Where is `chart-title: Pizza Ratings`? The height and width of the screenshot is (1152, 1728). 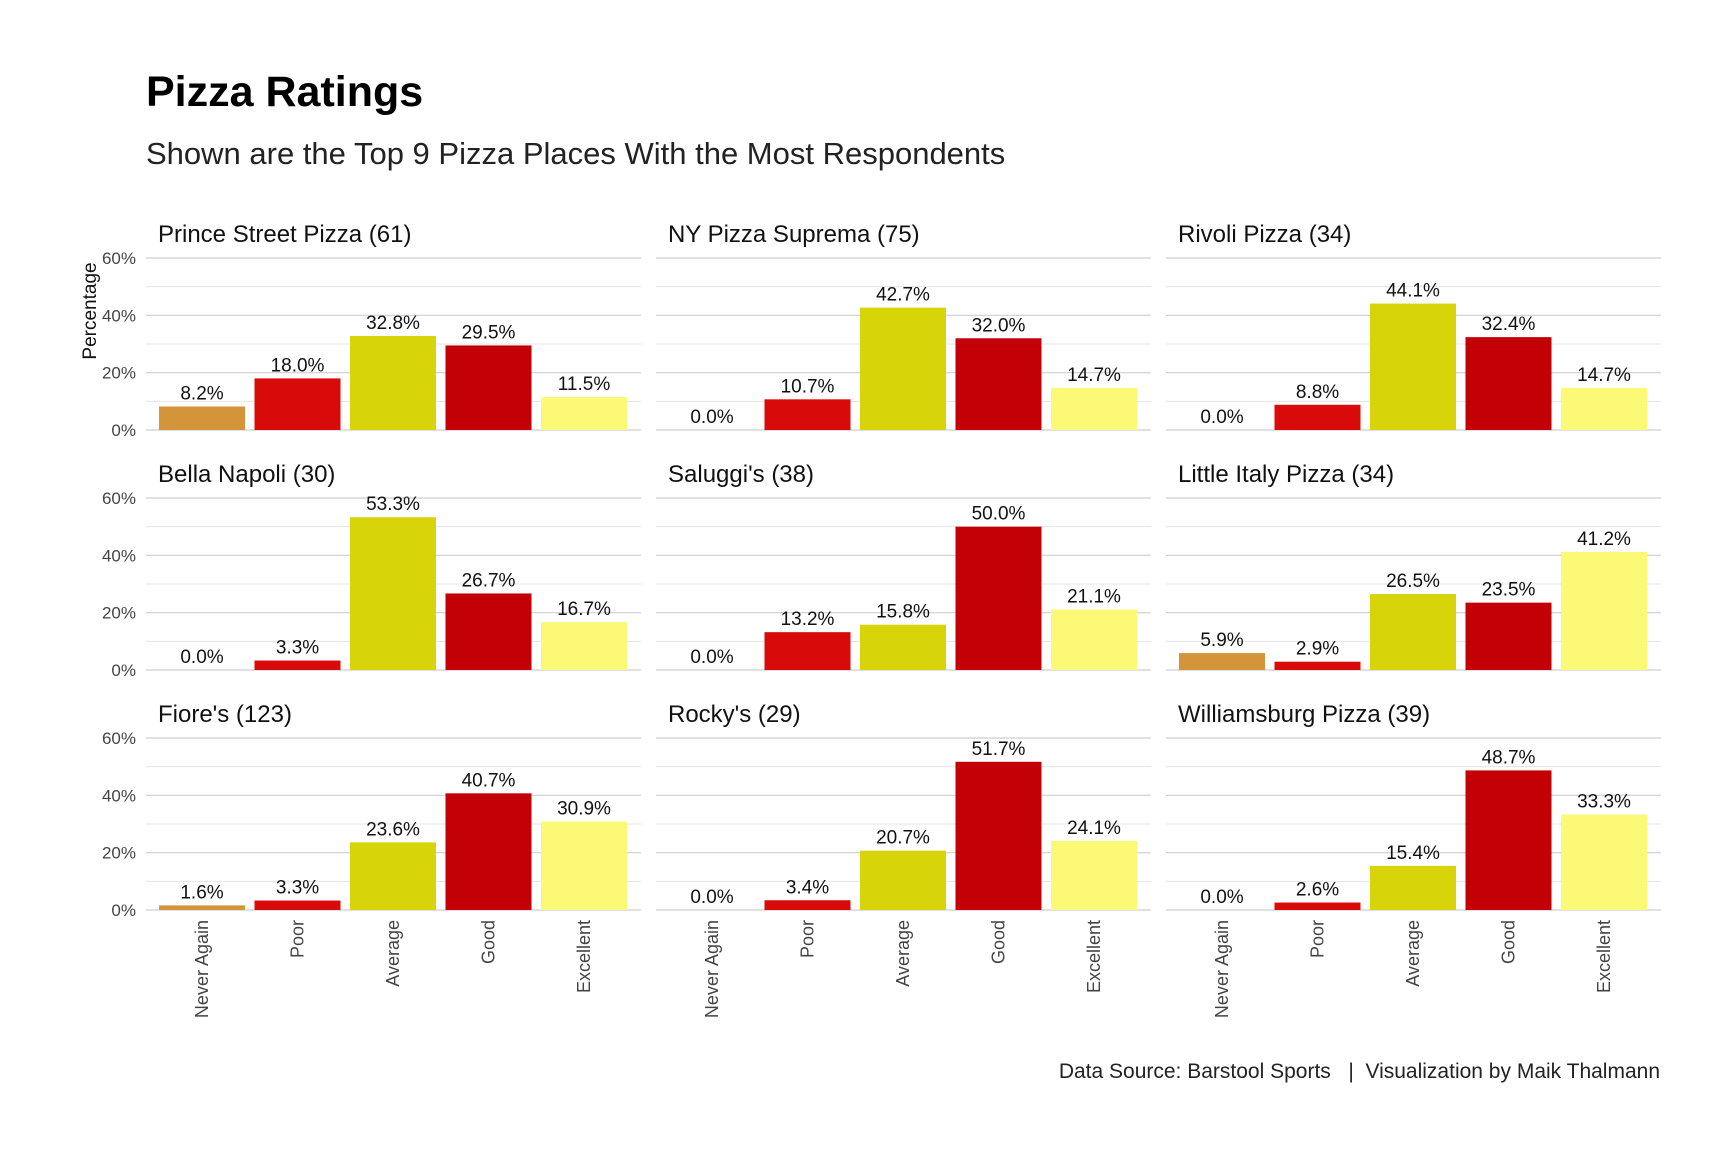 chart-title: Pizza Ratings is located at coordinates (285, 92).